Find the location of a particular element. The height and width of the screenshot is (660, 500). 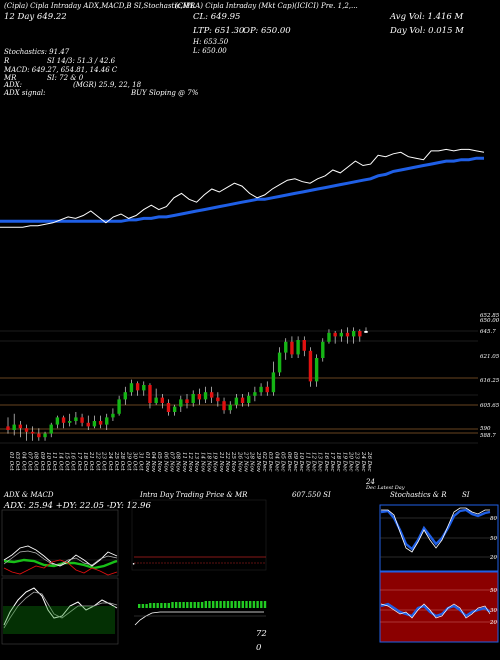

date-tick-label: 13 Dec is located at coordinates (320, 462).